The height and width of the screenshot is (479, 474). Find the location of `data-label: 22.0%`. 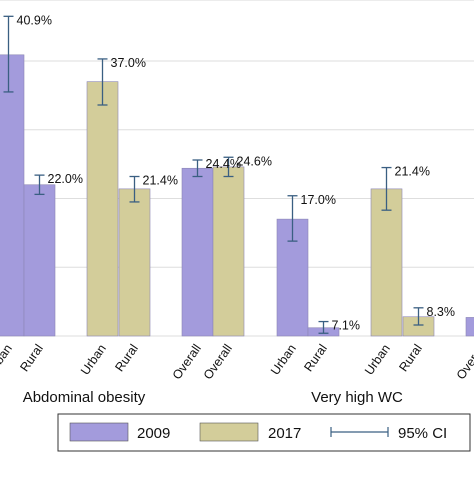

data-label: 22.0% is located at coordinates (65, 179).